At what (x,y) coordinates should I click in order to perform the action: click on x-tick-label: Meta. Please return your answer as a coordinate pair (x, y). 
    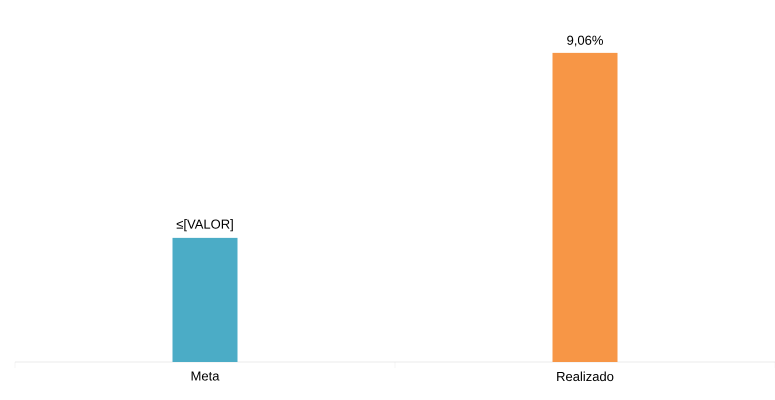
    Looking at the image, I should click on (206, 376).